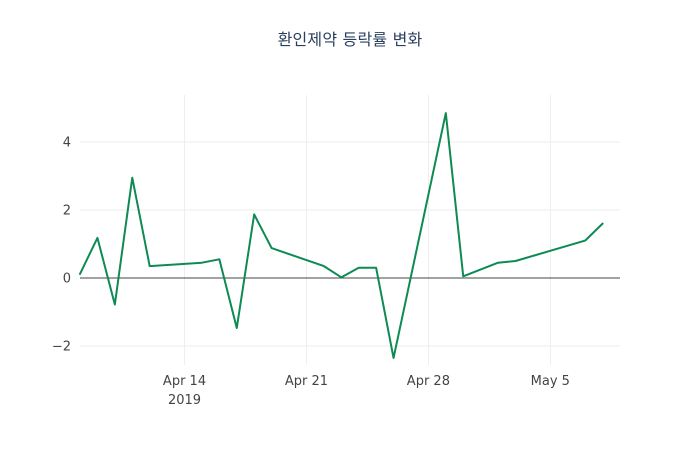 The width and height of the screenshot is (700, 450). Describe the element at coordinates (428, 381) in the screenshot. I see `x-tick-label: Apr 28` at that location.